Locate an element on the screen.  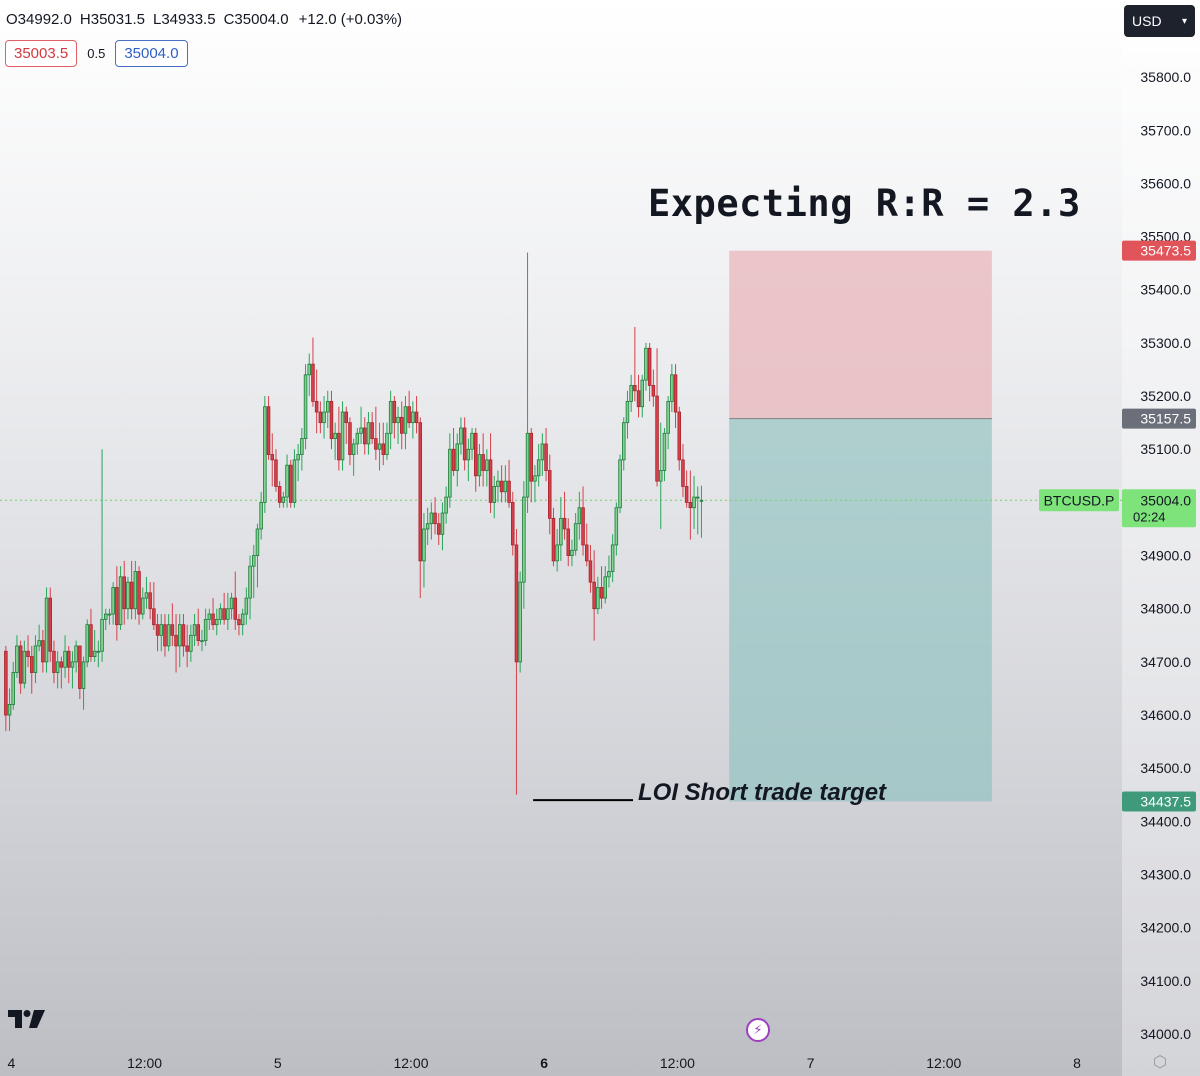
settings-icon: ⬡ is located at coordinates (1160, 1062).